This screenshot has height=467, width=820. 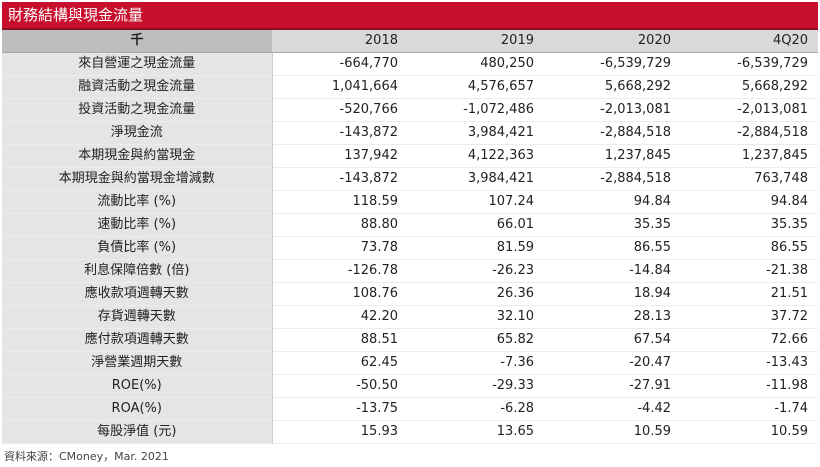 I want to click on table-row: ROE(%) -50.50 -29.33 -27.91 -11.98, so click(x=410, y=386).